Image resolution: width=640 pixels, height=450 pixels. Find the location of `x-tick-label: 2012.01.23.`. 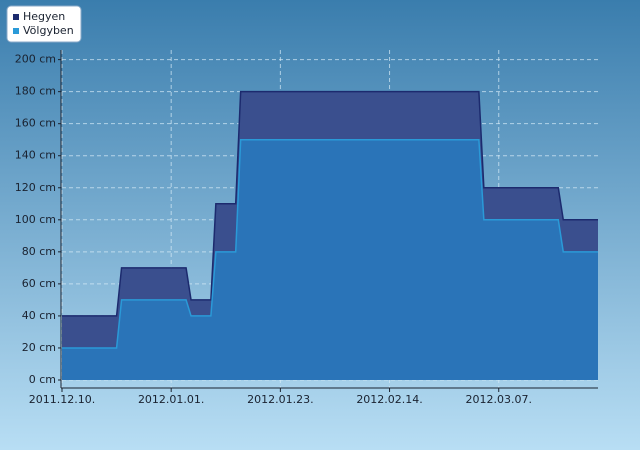

x-tick-label: 2012.01.23. is located at coordinates (280, 399).